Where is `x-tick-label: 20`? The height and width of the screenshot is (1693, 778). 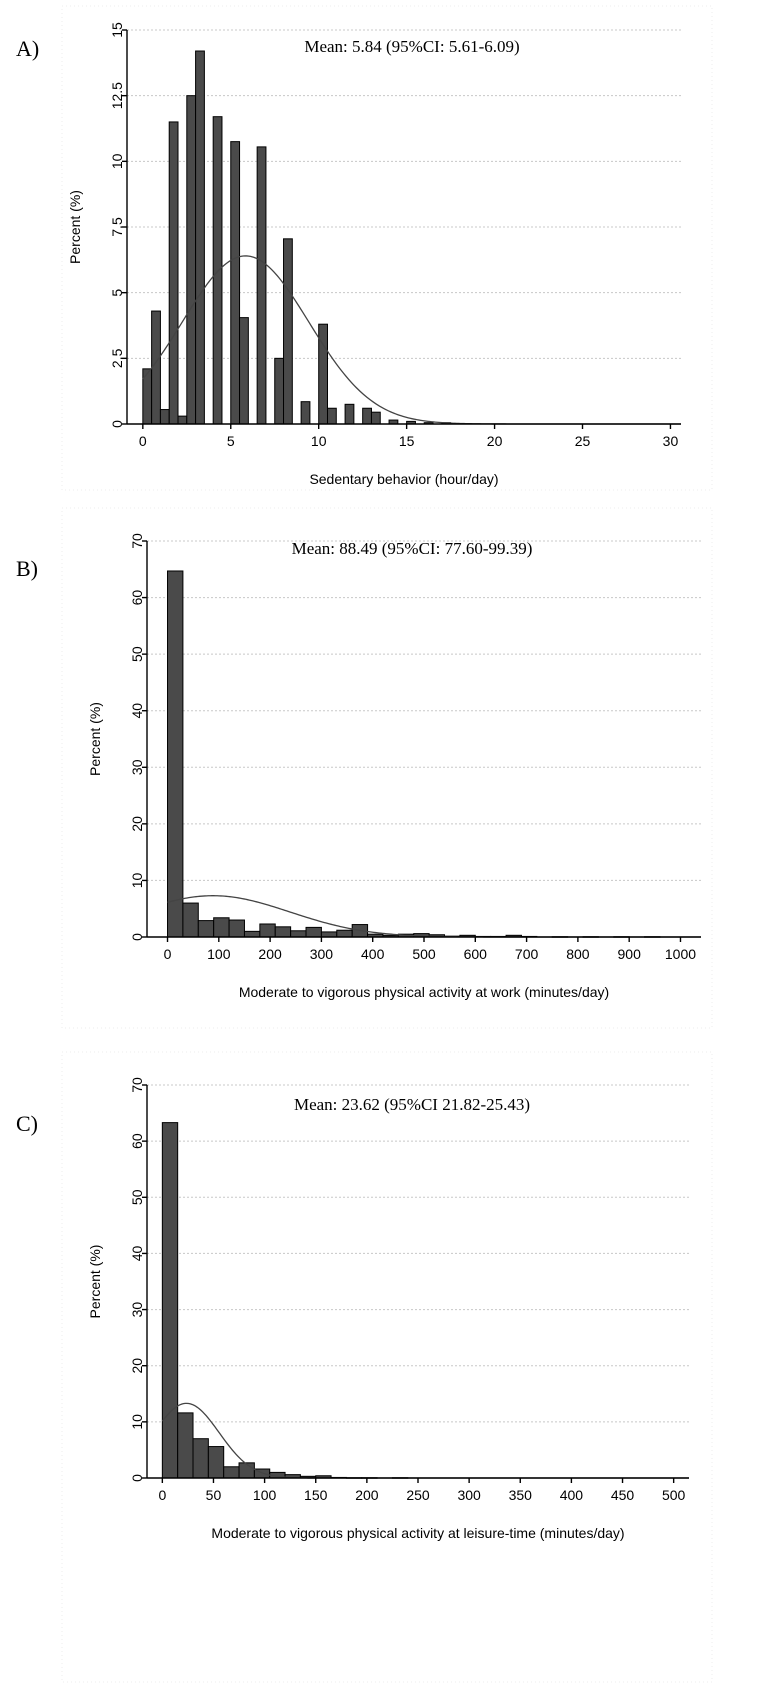
x-tick-label: 20 is located at coordinates (495, 441).